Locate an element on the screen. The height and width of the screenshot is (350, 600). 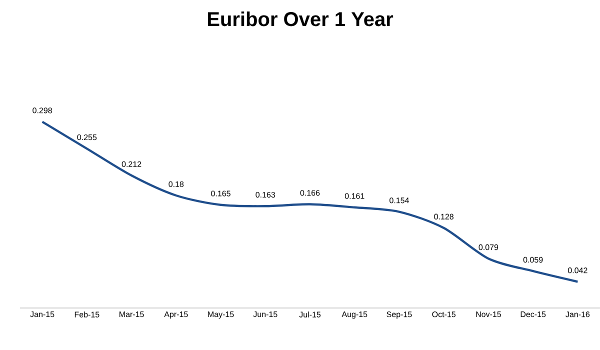
data-label: 0.154 is located at coordinates (400, 201).